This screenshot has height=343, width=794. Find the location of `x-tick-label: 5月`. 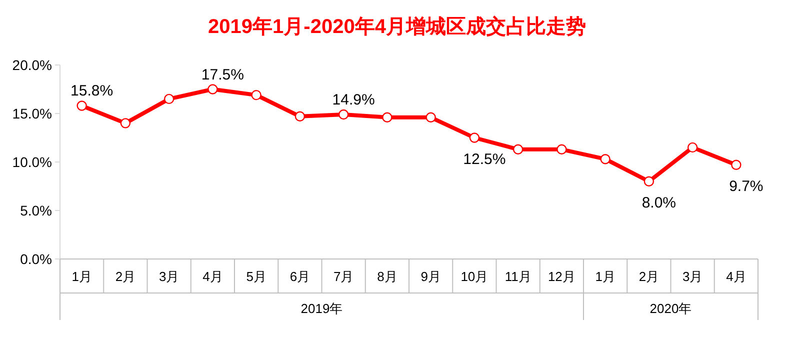

x-tick-label: 5月 is located at coordinates (256, 276).